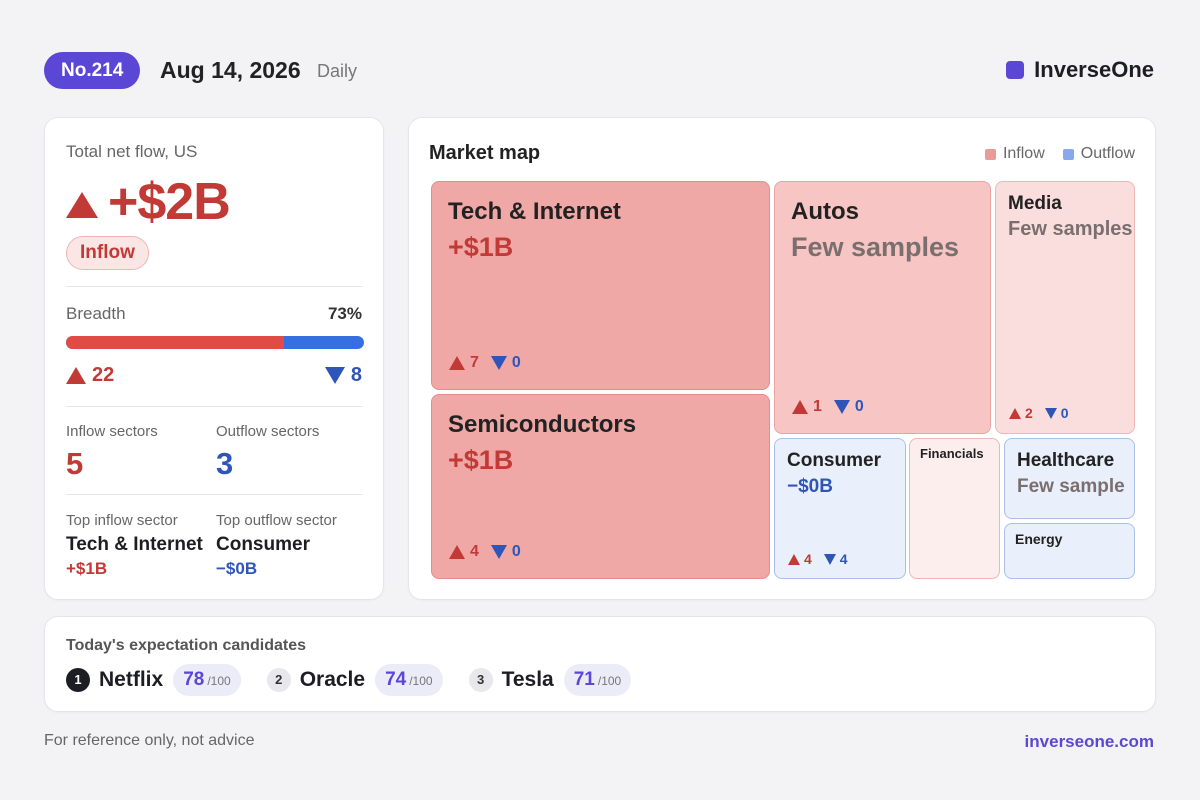 Image resolution: width=1200 pixels, height=800 pixels. What do you see at coordinates (278, 680) in the screenshot?
I see `rank-badge: 2` at bounding box center [278, 680].